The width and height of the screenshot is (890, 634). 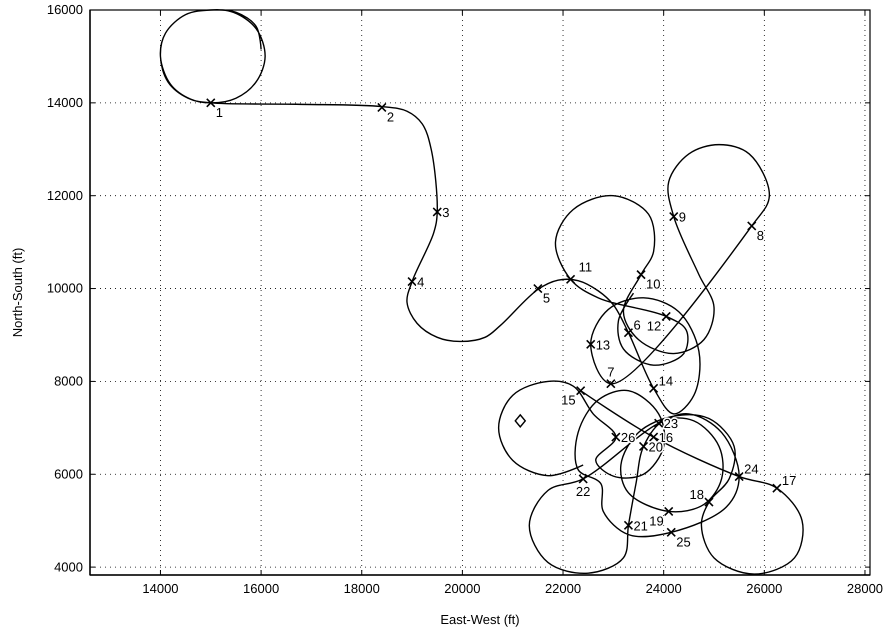 What do you see at coordinates (751, 469) in the screenshot?
I see `annotation: 24` at bounding box center [751, 469].